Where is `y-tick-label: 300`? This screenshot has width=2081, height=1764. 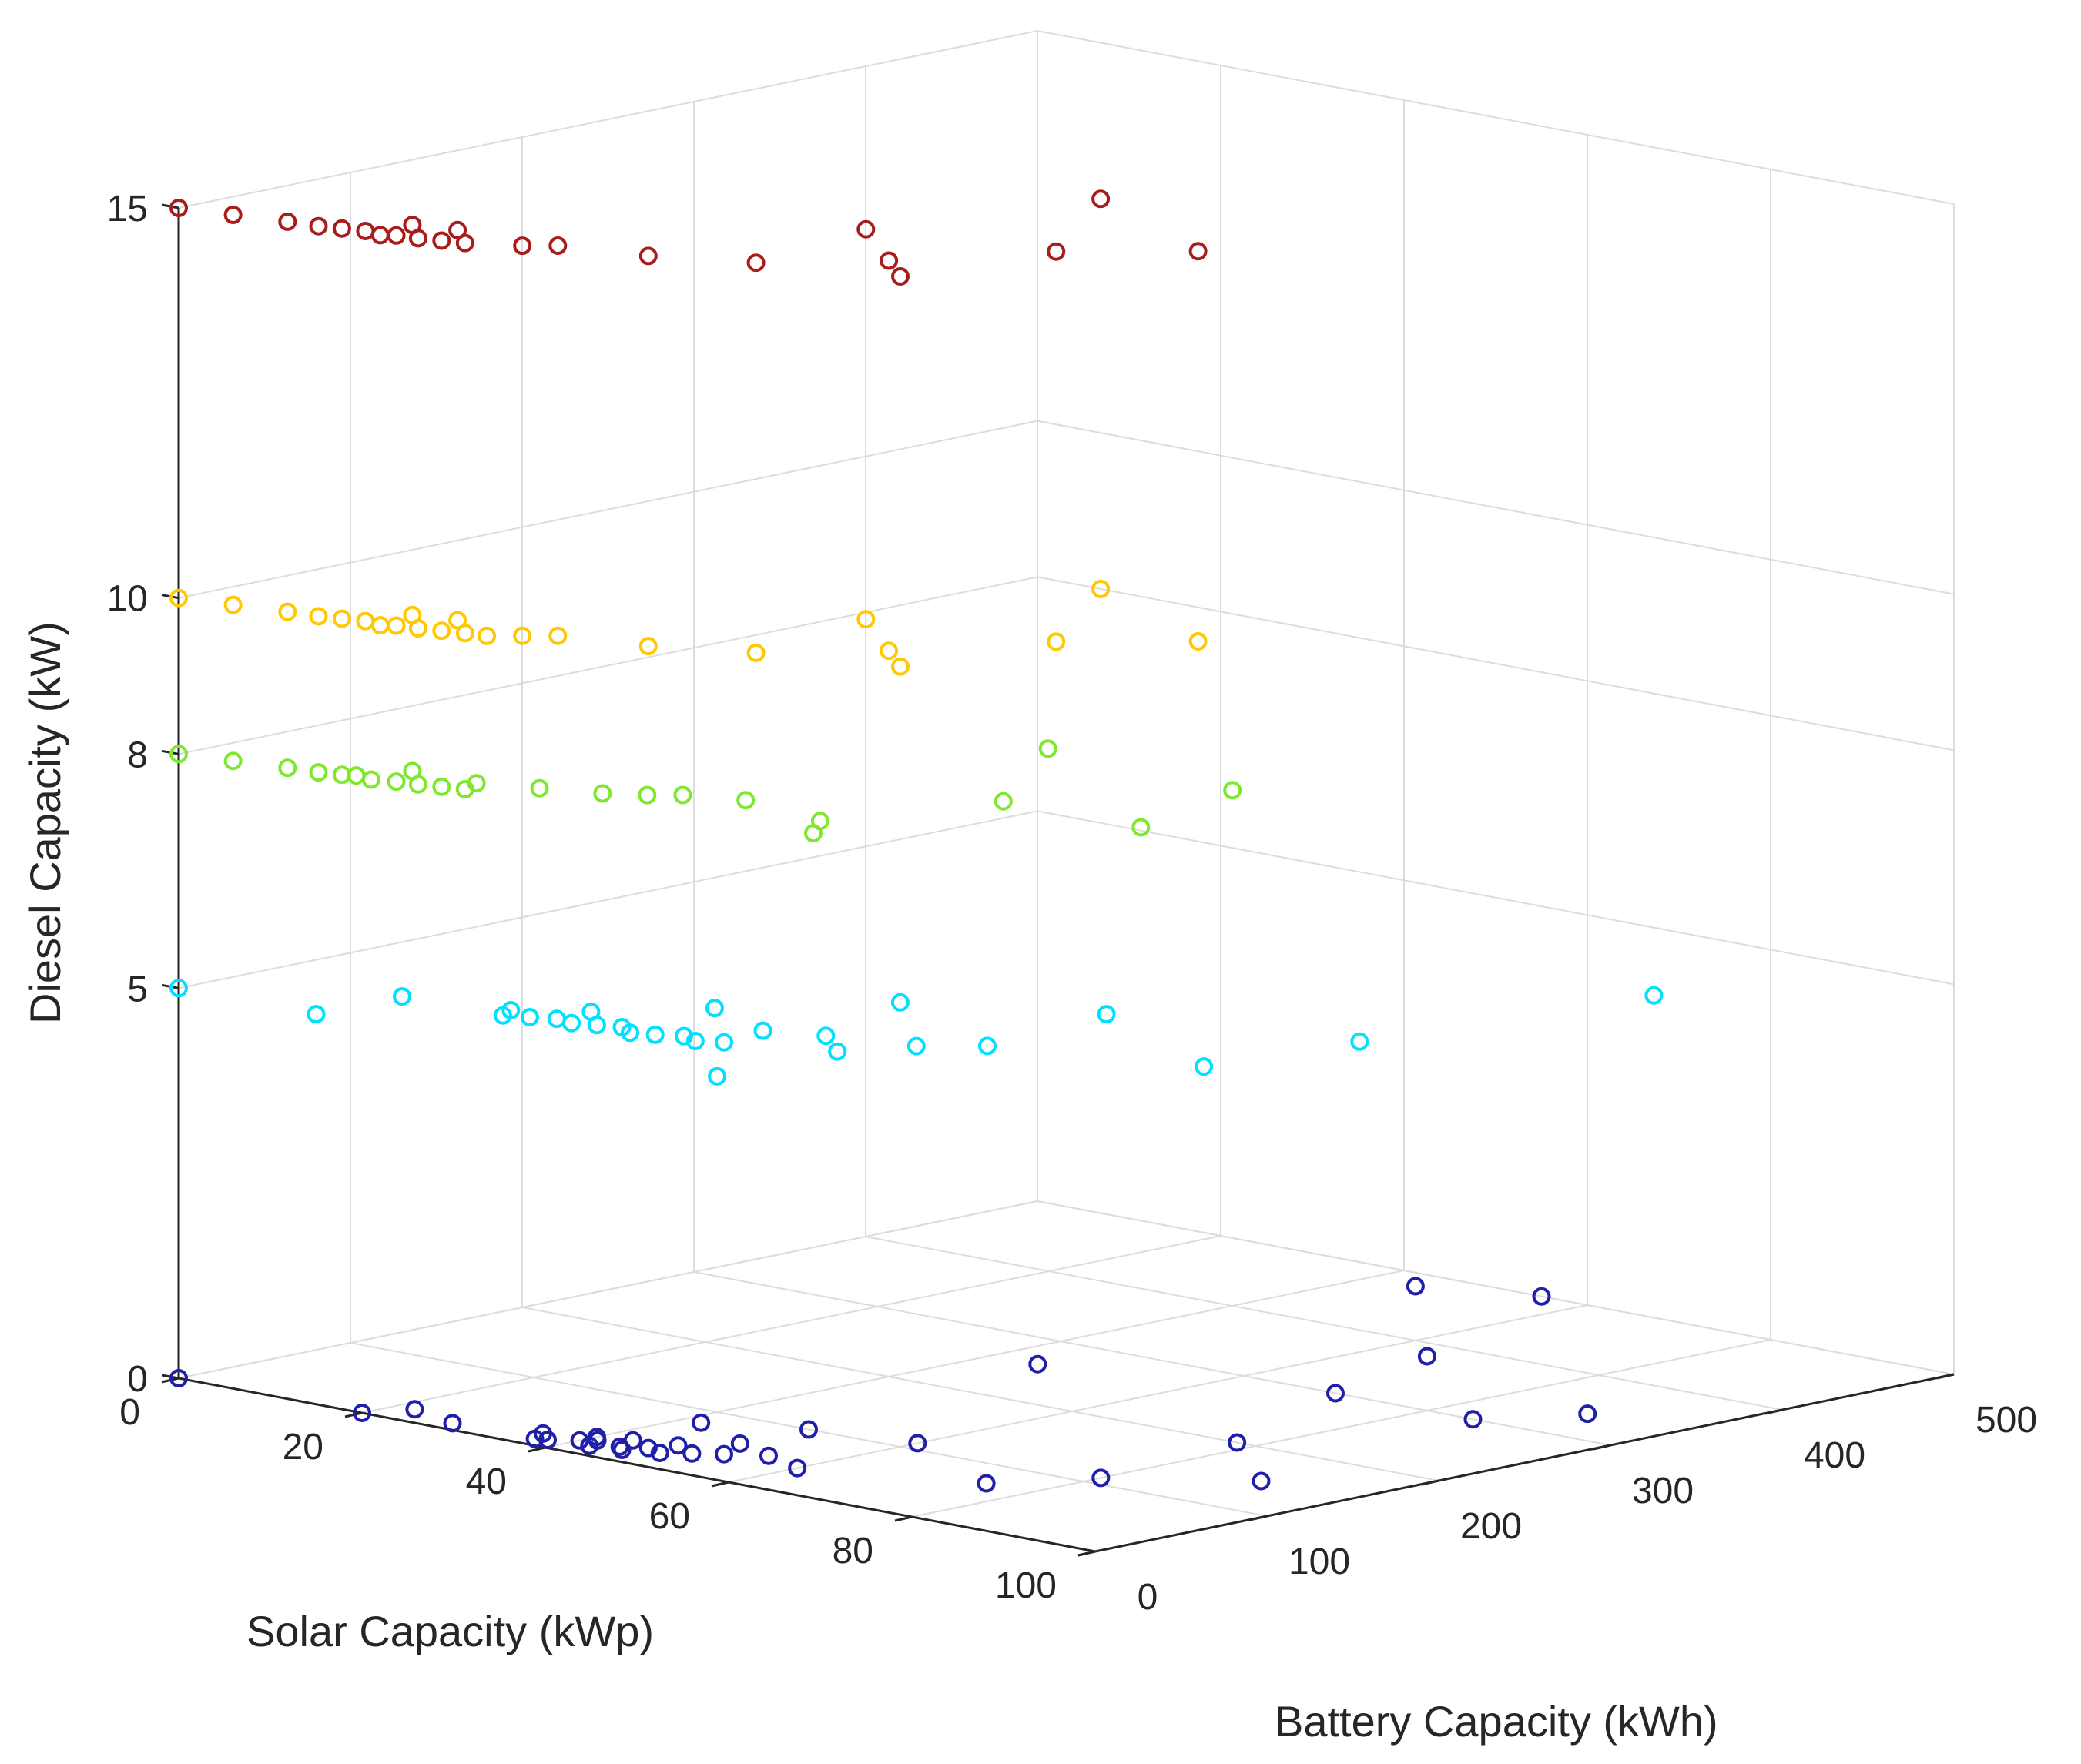 y-tick-label: 300 is located at coordinates (1663, 1491).